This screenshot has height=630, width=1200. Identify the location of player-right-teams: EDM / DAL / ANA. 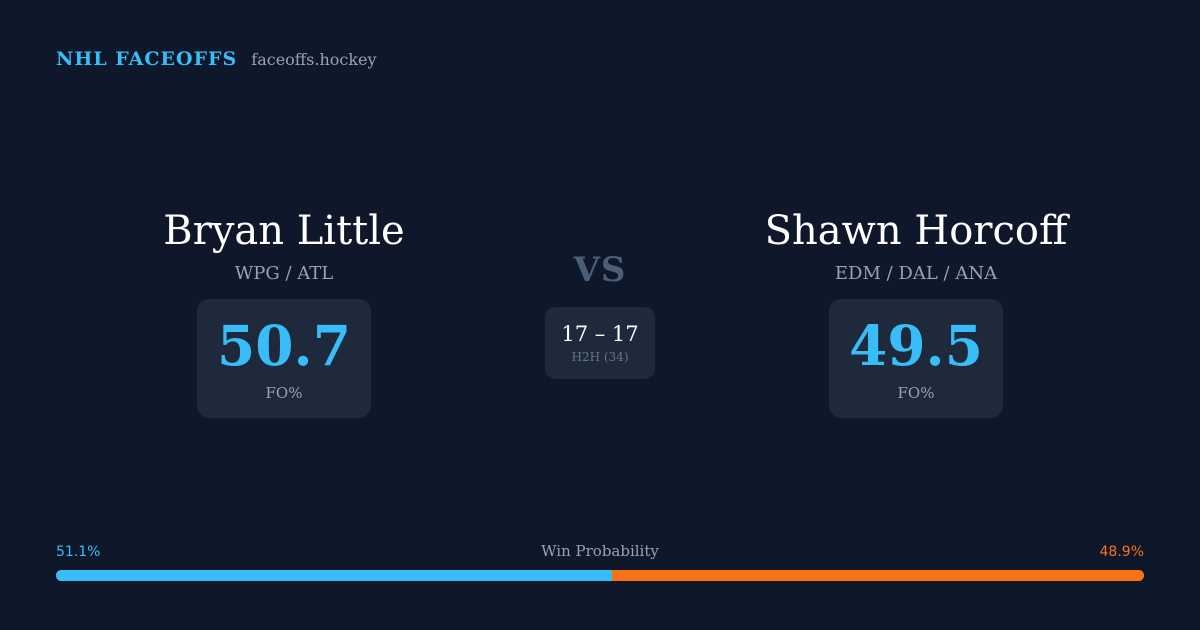
(916, 273).